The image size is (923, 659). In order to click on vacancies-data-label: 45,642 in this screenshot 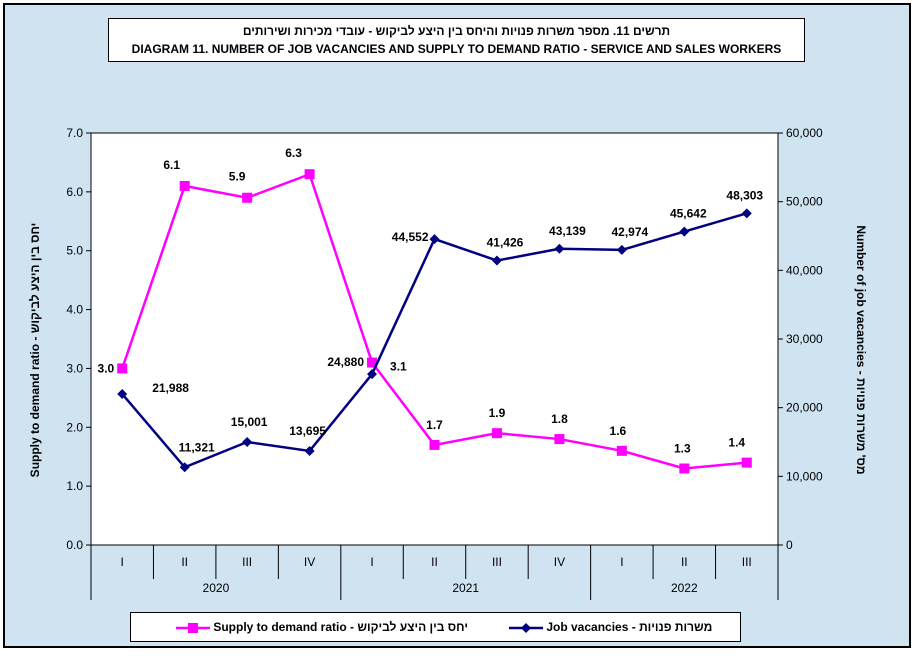, I will do `click(688, 214)`.